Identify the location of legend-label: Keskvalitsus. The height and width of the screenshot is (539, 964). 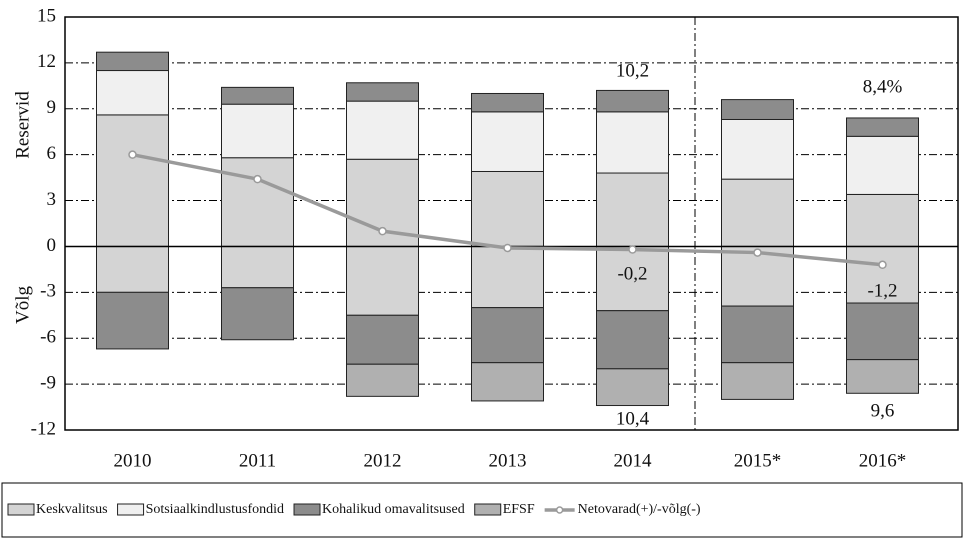
(72, 509).